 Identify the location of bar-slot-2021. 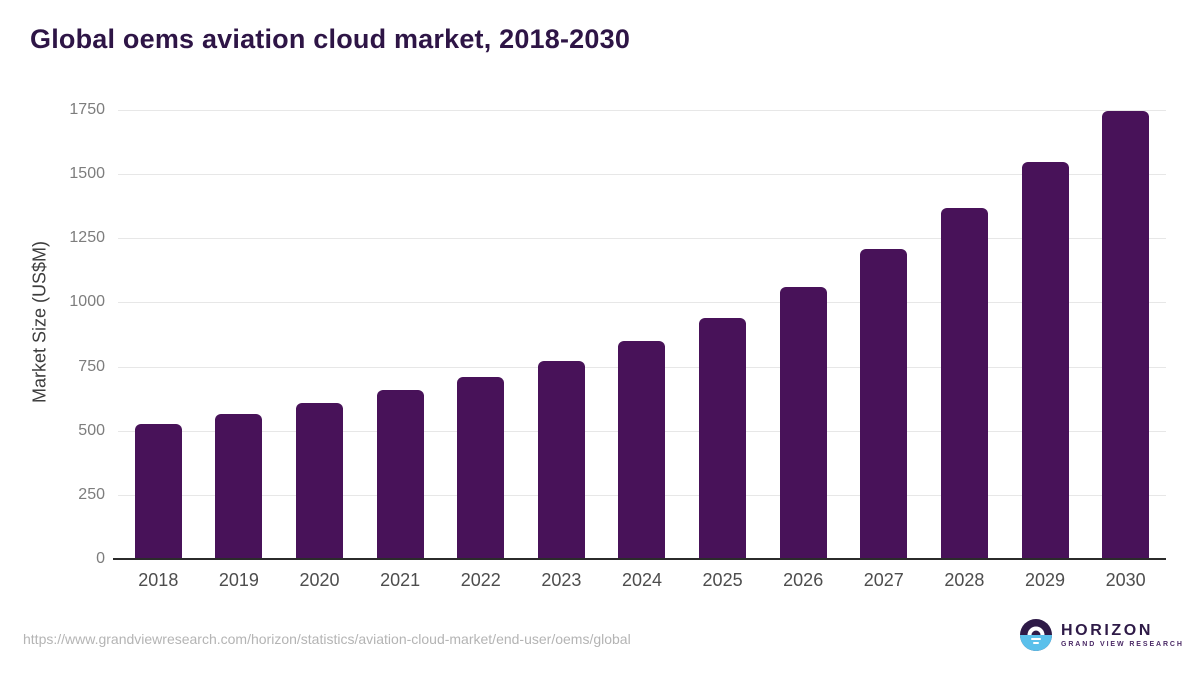
(400, 334).